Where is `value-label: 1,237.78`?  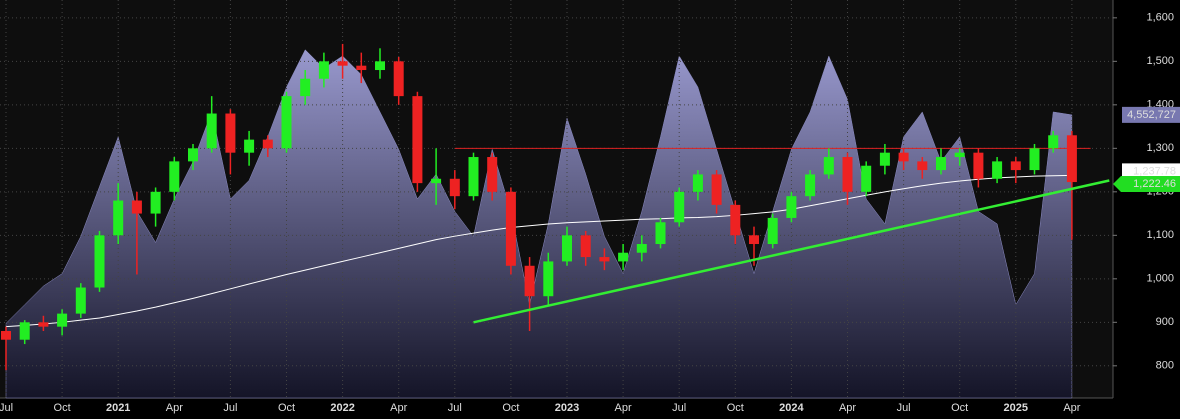
value-label: 1,237.78 is located at coordinates (1154, 171).